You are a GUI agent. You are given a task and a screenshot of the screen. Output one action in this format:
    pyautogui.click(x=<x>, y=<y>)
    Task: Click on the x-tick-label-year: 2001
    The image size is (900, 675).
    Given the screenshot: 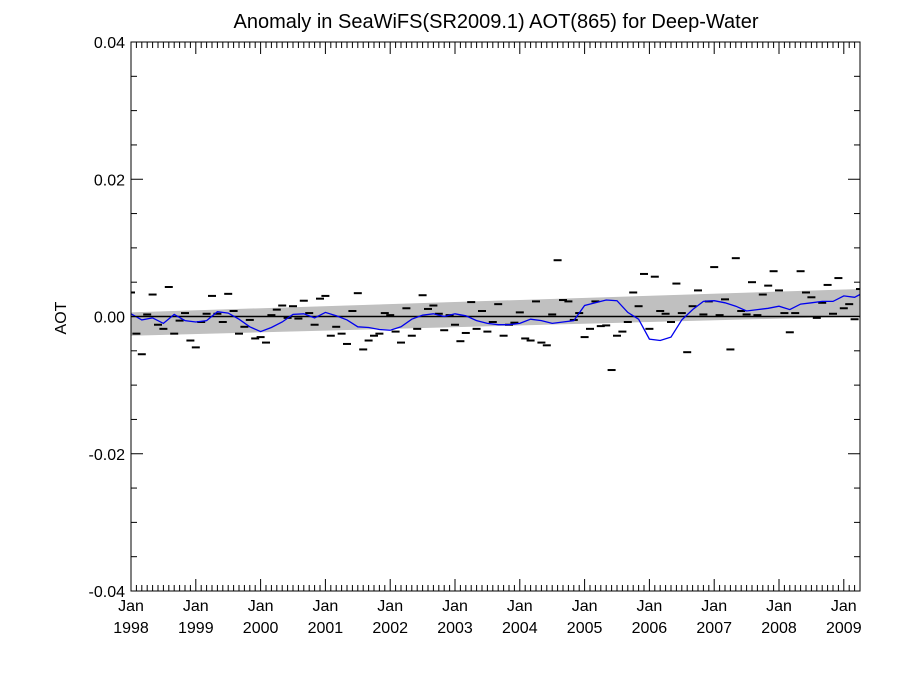 What is the action you would take?
    pyautogui.click(x=326, y=628)
    